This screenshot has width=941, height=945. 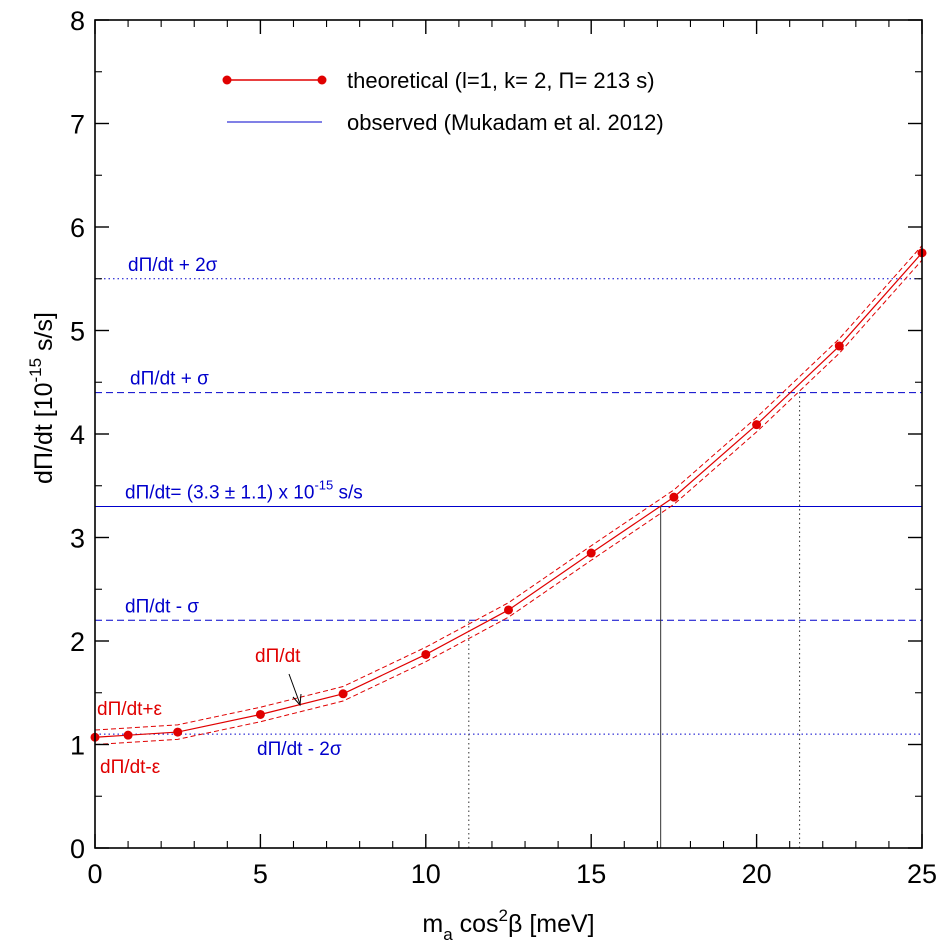 What do you see at coordinates (294, 689) in the screenshot?
I see `annotation-arrow` at bounding box center [294, 689].